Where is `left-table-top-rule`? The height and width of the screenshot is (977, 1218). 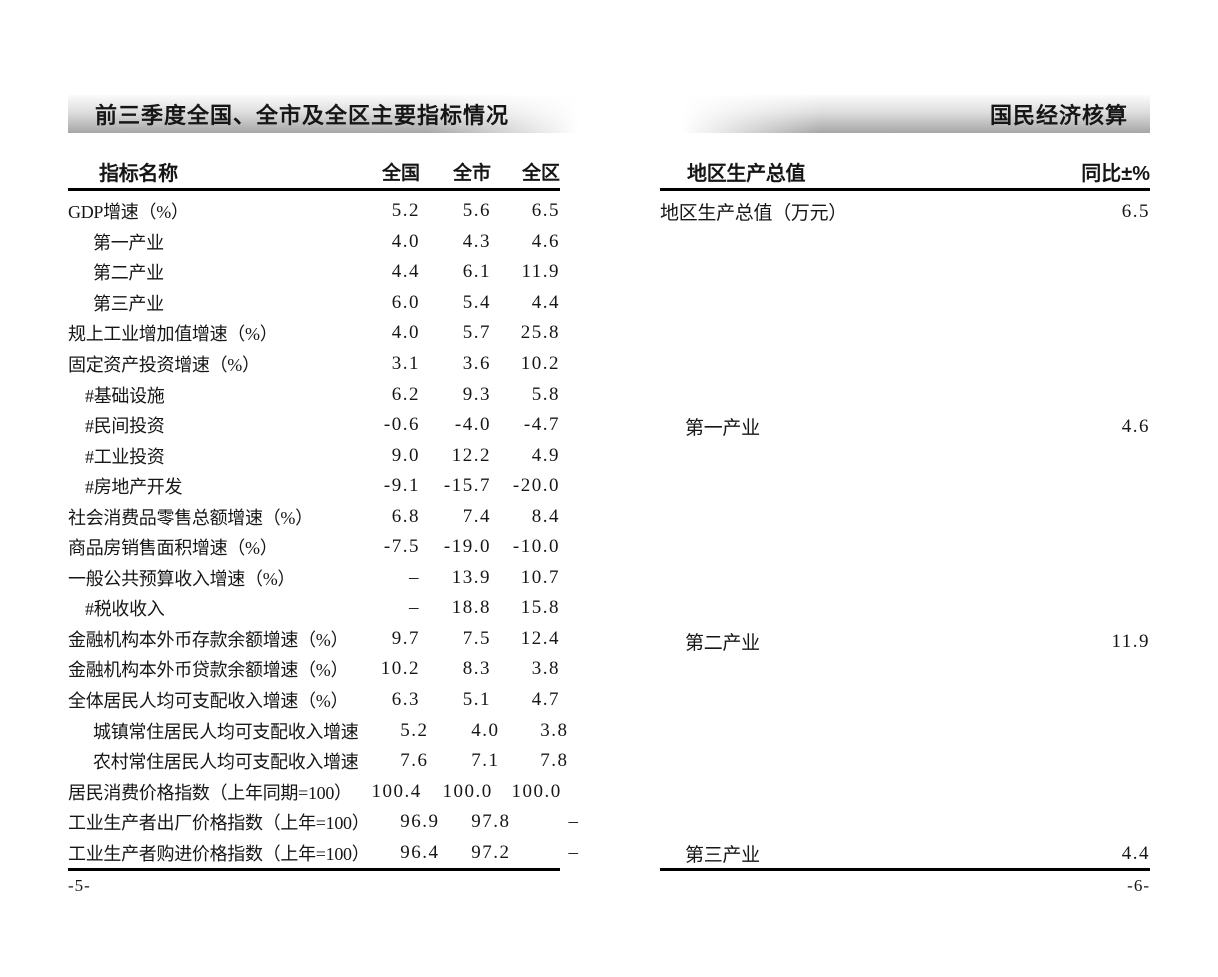
left-table-top-rule is located at coordinates (314, 189).